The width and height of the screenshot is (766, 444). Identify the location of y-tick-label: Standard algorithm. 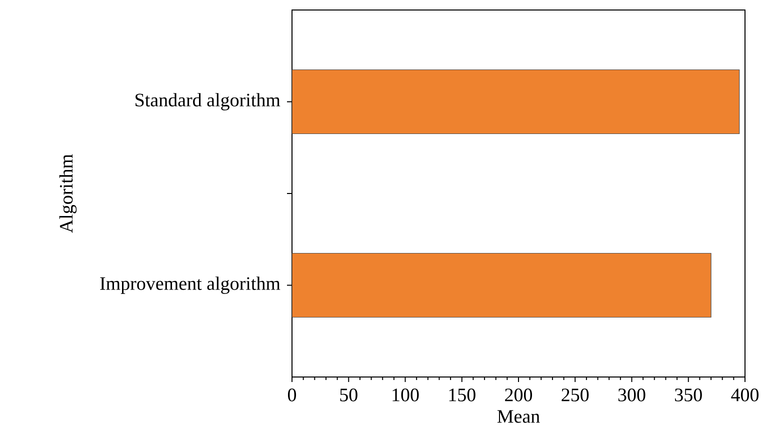
(208, 101).